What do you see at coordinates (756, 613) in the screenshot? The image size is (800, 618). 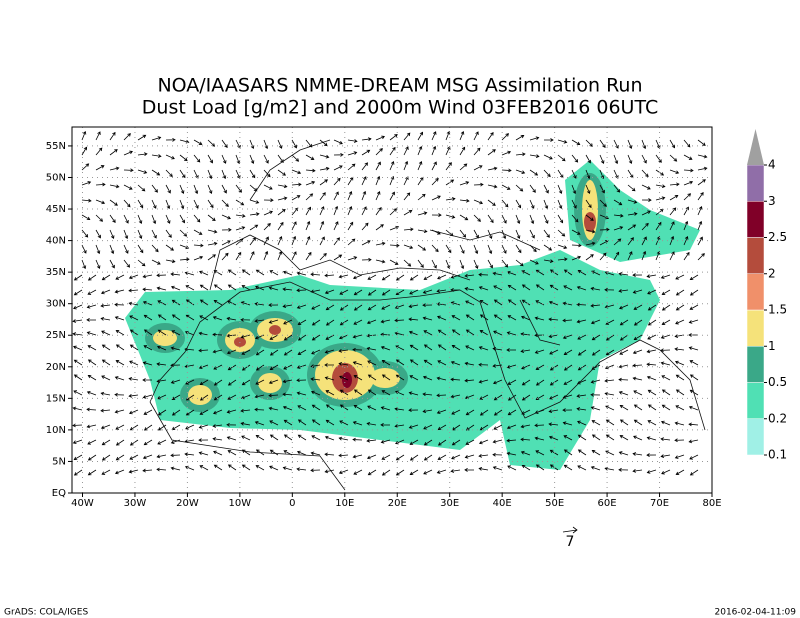 I see `footer-right: 2016-02-04-11:09` at bounding box center [756, 613].